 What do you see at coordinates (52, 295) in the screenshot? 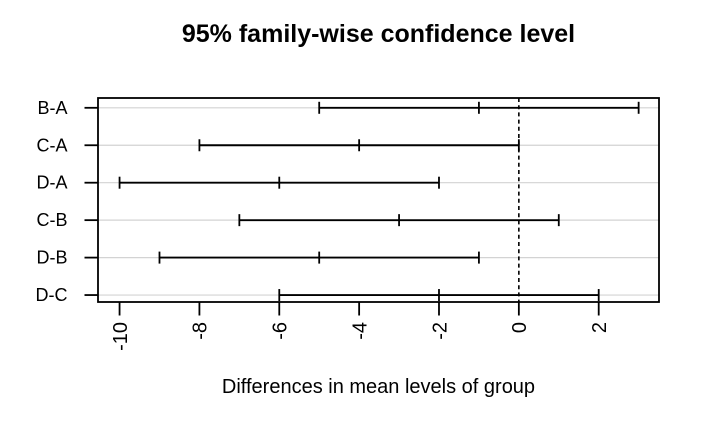
I see `y-tick-label-D-C: D-C` at bounding box center [52, 295].